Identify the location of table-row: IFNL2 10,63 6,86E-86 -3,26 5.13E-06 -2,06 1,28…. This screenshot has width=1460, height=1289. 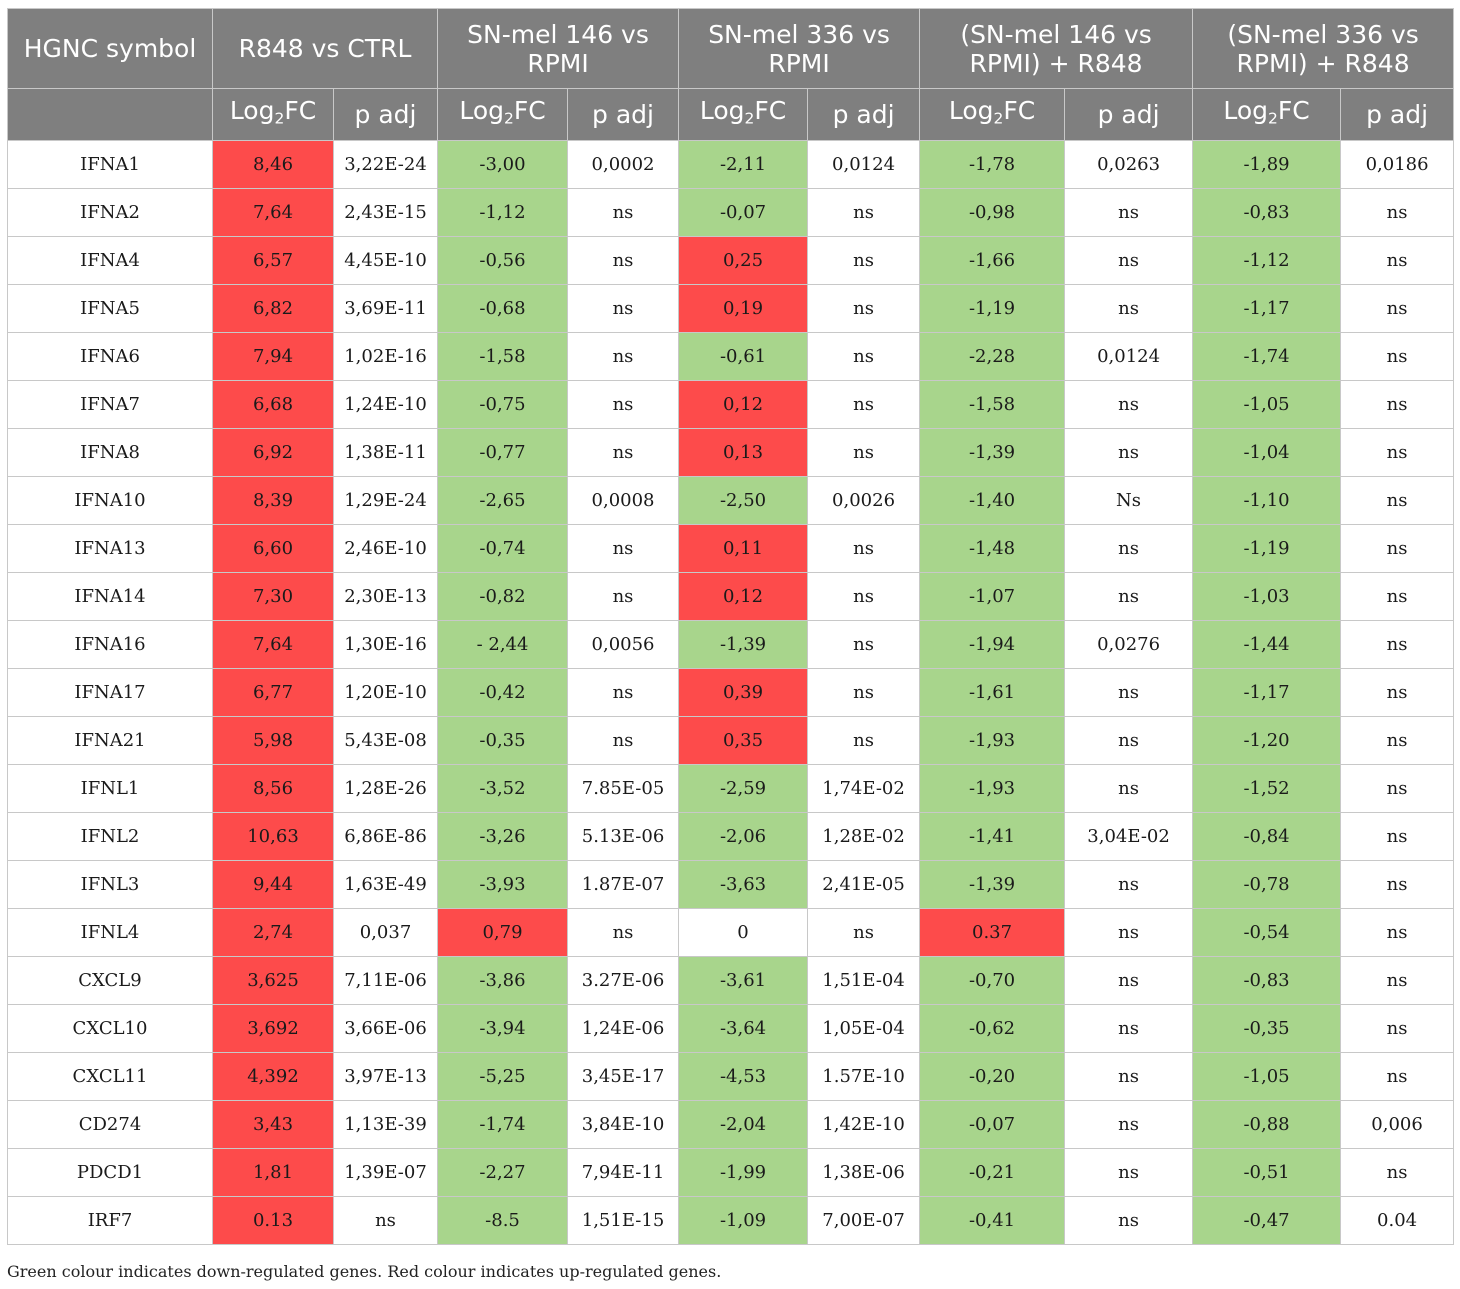
(731, 836).